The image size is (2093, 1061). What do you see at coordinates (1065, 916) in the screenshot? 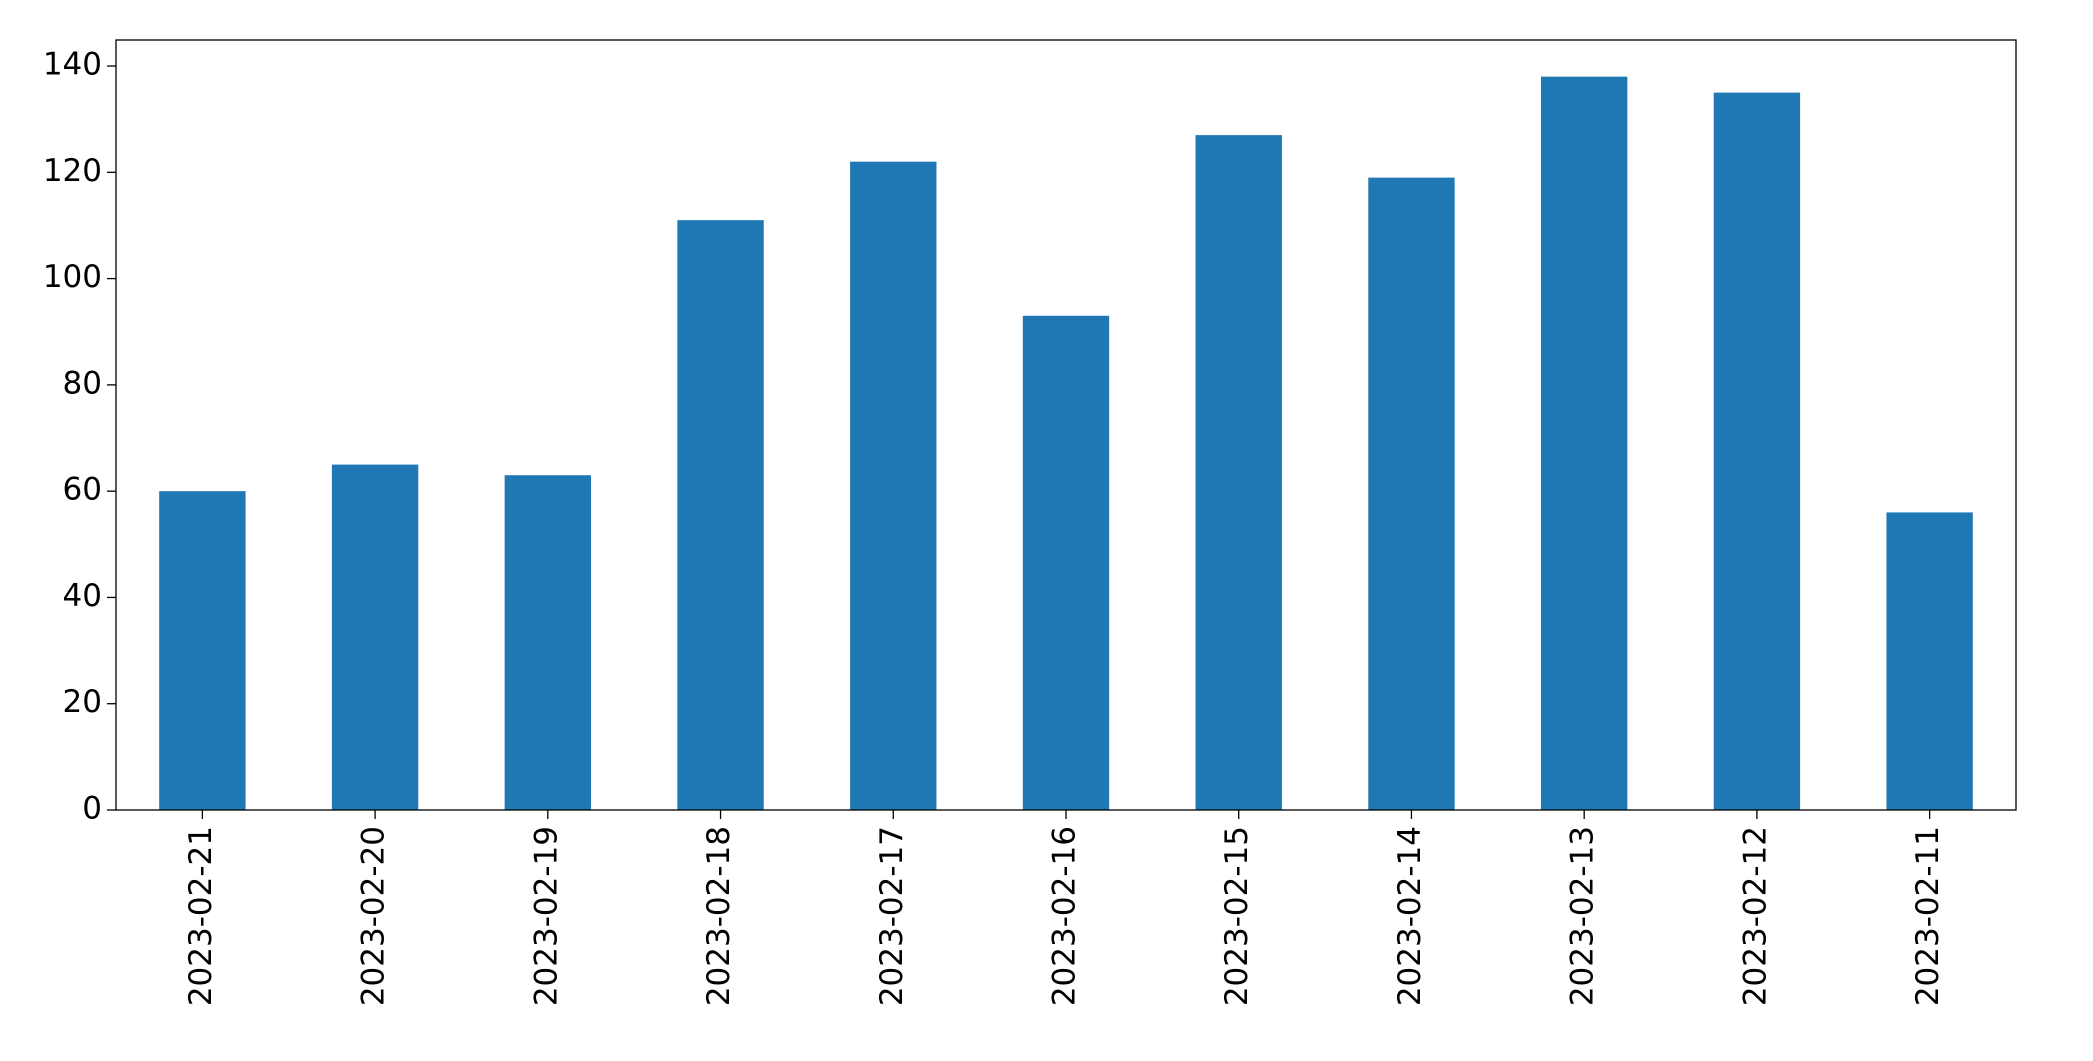
I see `x-tick-label: 2023-02-16` at bounding box center [1065, 916].